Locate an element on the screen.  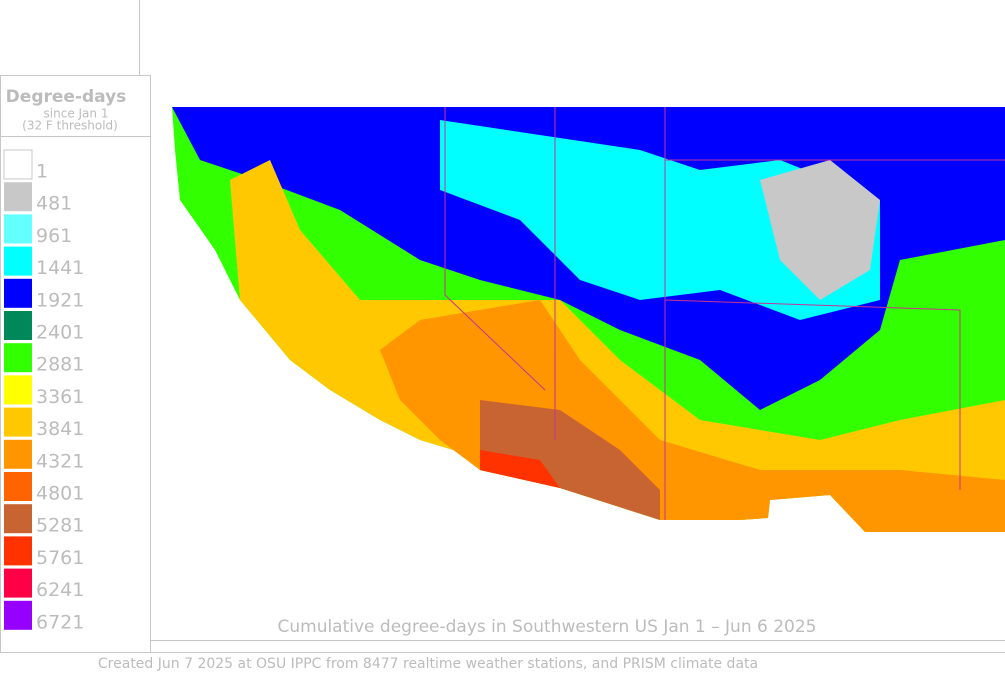
peaks is located at coordinates (820, 230).